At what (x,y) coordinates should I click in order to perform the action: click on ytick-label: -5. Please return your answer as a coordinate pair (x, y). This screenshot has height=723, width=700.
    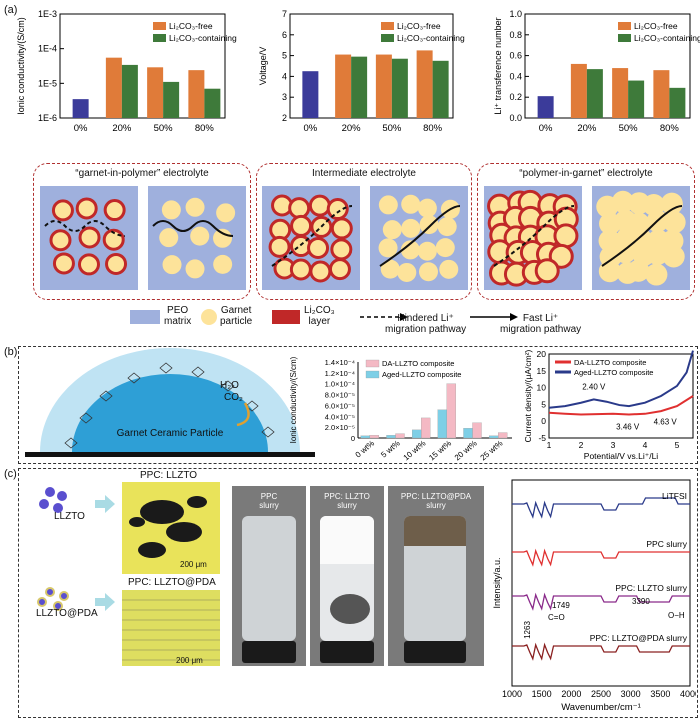
    Looking at the image, I should click on (542, 438).